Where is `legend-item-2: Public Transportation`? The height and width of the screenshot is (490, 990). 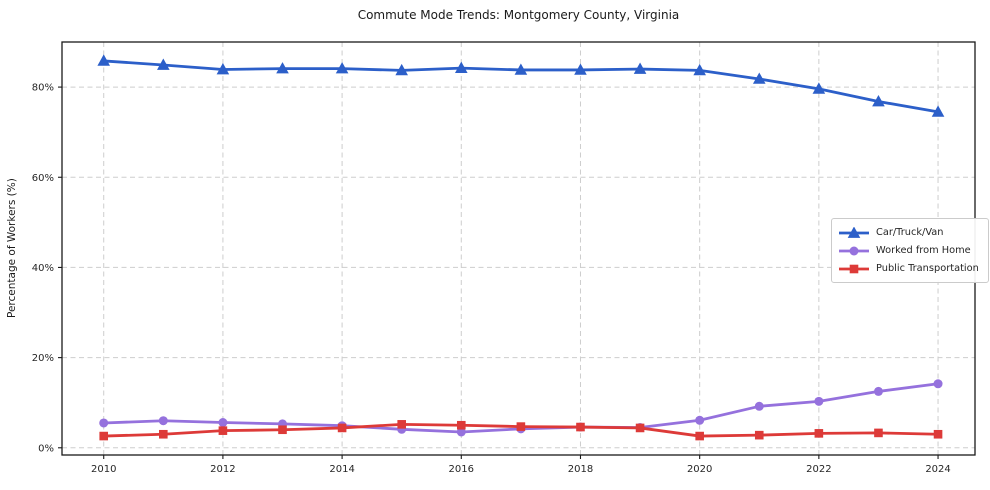
legend-item-2: Public Transportation is located at coordinates (909, 268).